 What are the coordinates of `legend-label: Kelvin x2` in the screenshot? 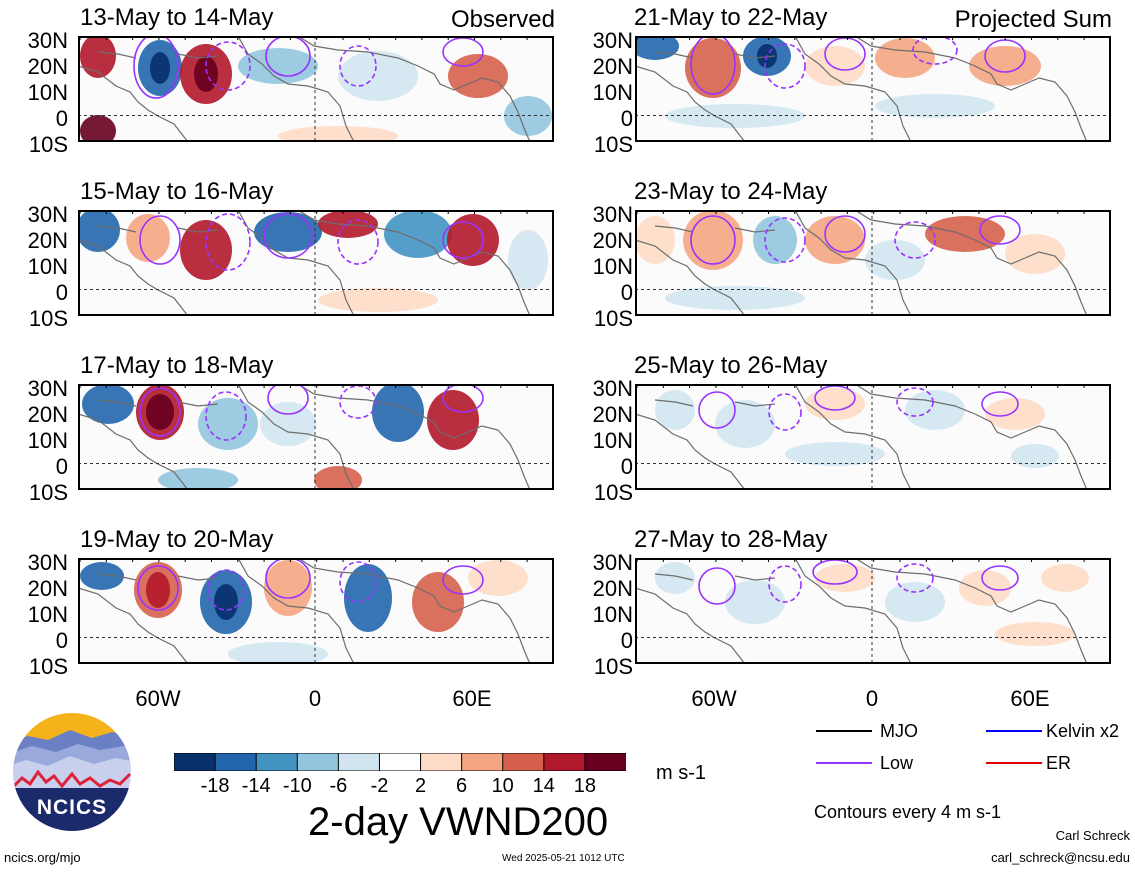 It's located at (1083, 731).